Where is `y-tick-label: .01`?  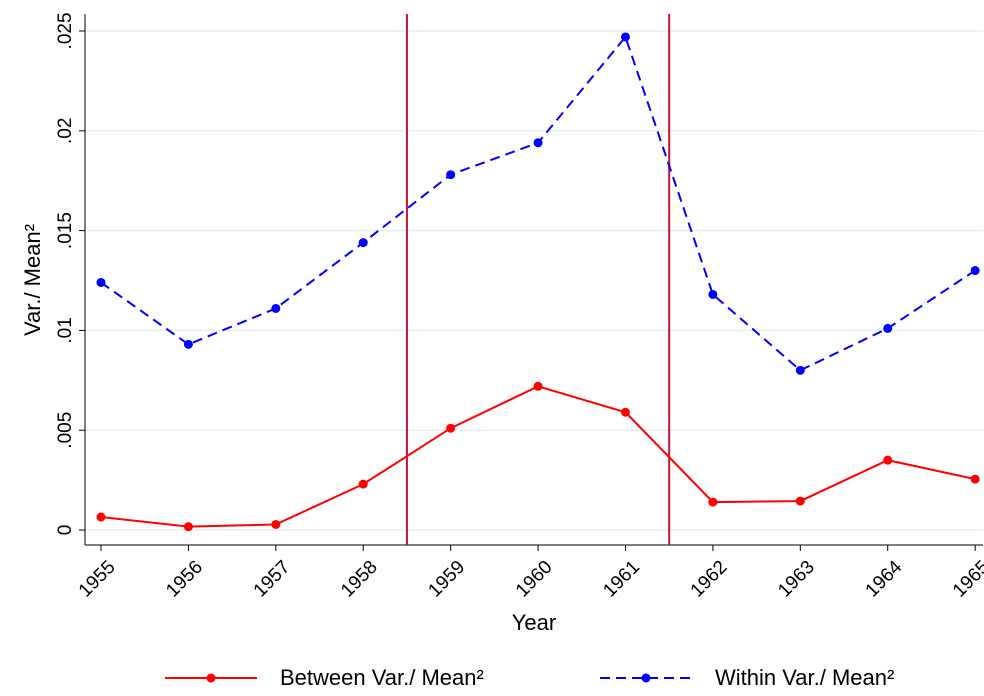 y-tick-label: .01 is located at coordinates (65, 330).